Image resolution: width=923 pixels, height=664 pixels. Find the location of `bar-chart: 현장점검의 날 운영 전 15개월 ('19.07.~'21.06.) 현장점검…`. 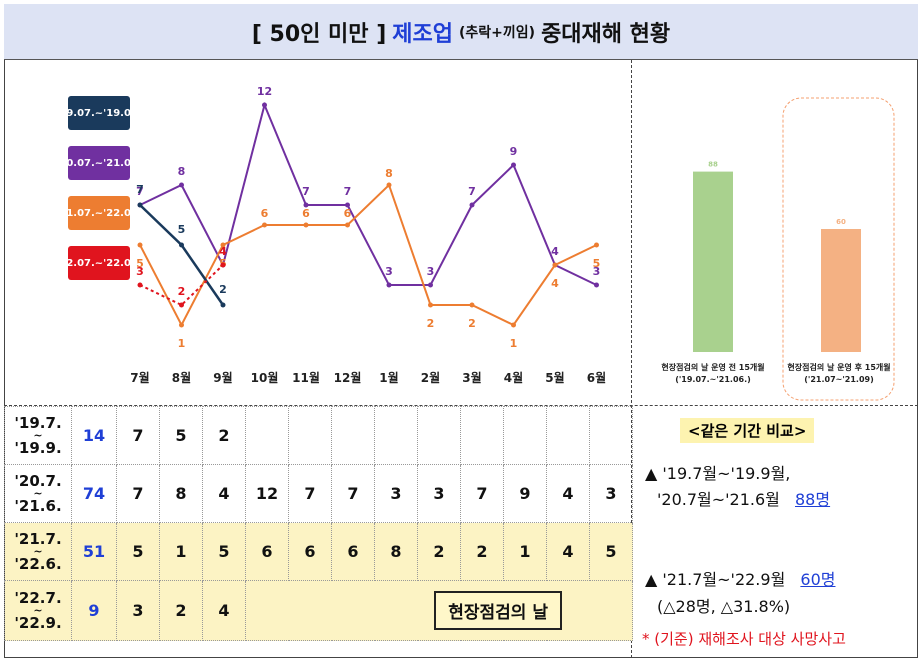

bar-chart: 현장점검의 날 운영 전 15개월 ('19.07.~'21.06.) 현장점검… is located at coordinates (778, 249).